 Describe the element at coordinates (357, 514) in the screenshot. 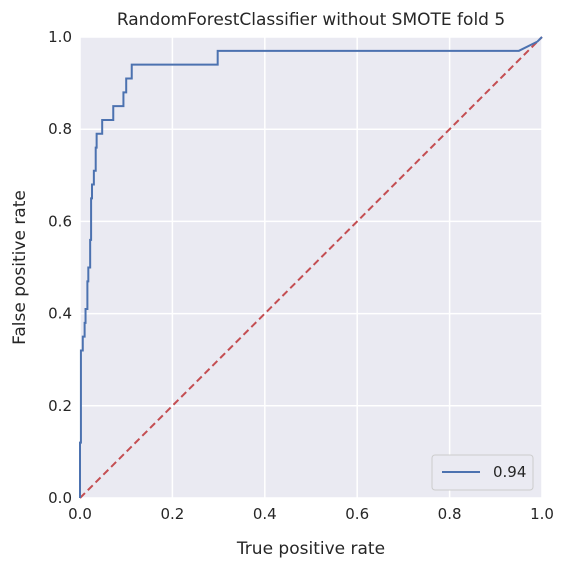

I see `x-tick-label: 0.6` at that location.